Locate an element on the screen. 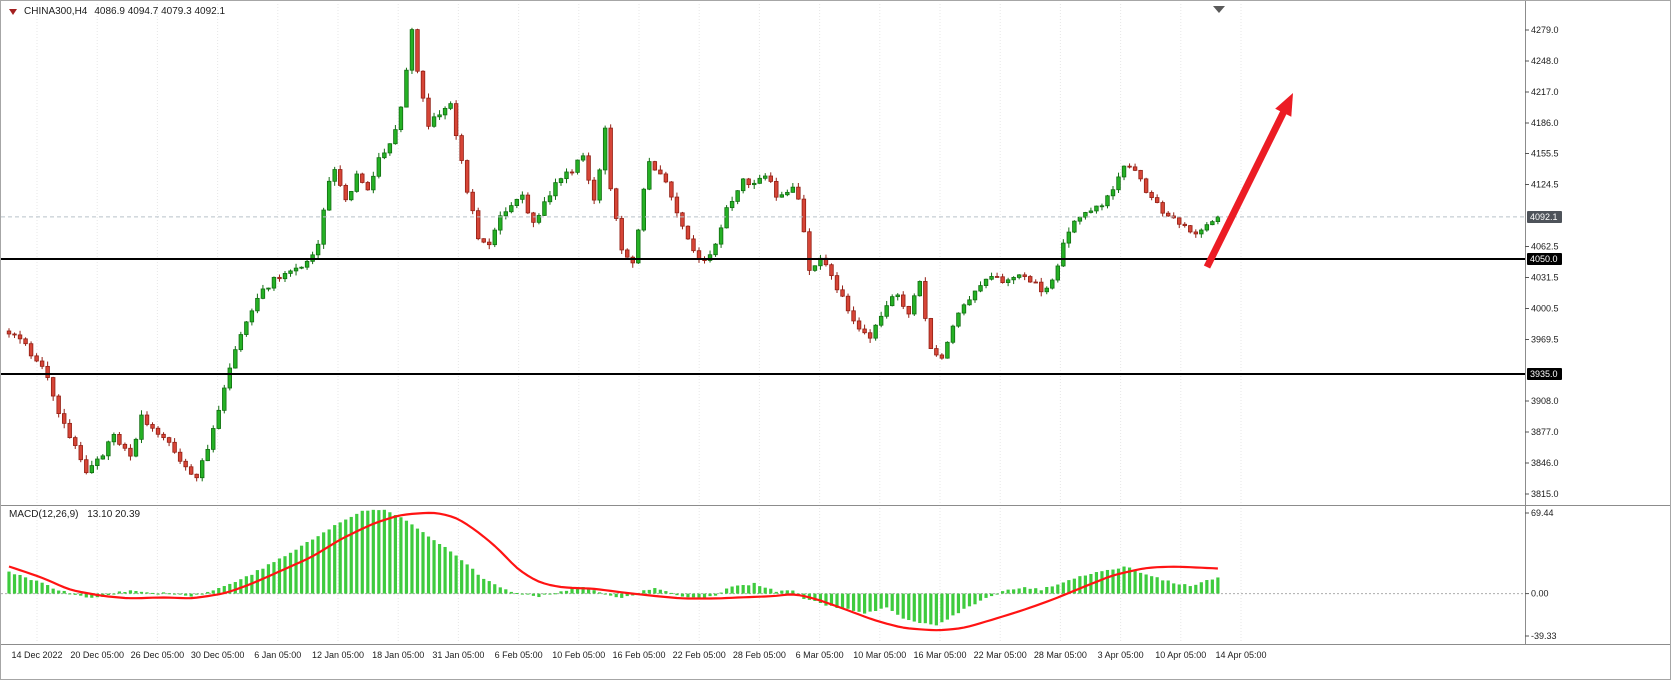 This screenshot has height=680, width=1671. current-price-badge: 4092.1 is located at coordinates (1544, 216).